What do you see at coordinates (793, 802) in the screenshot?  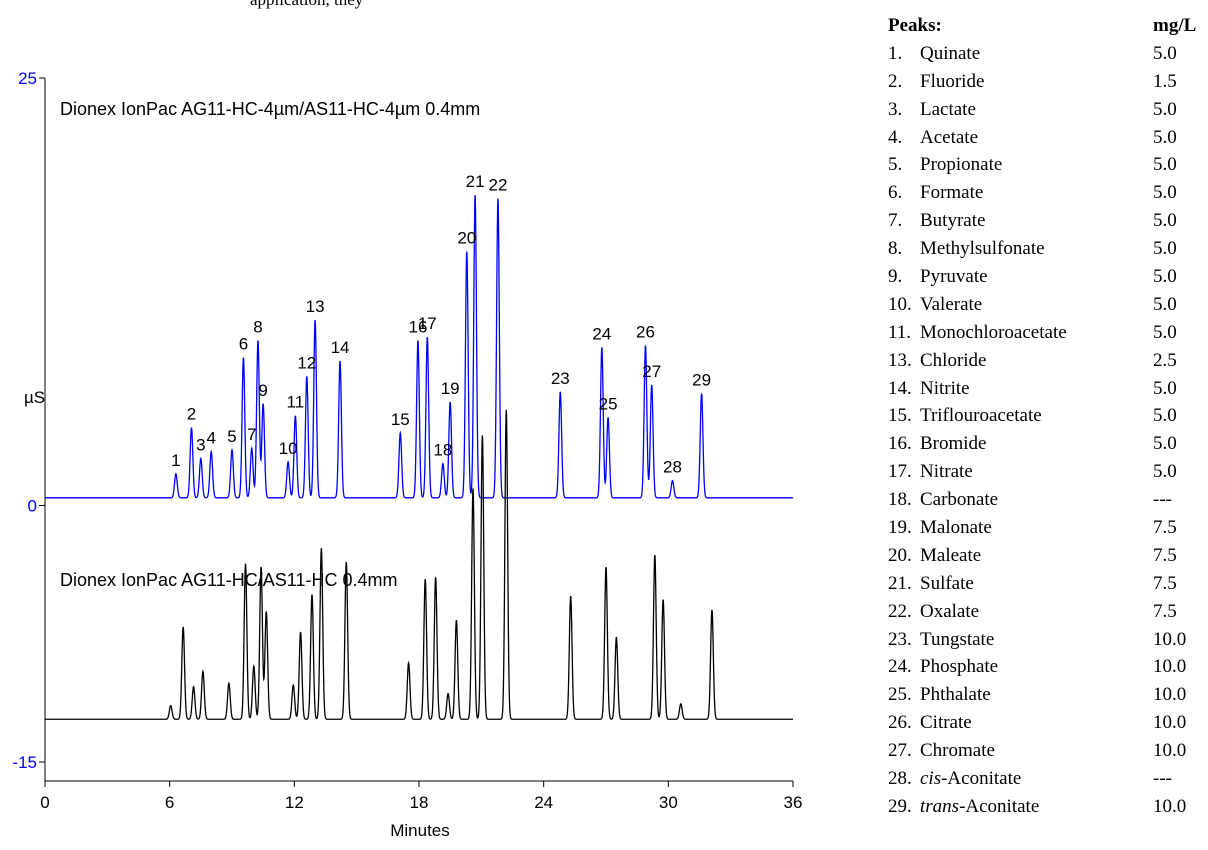 I see `x-tick-label: 36` at bounding box center [793, 802].